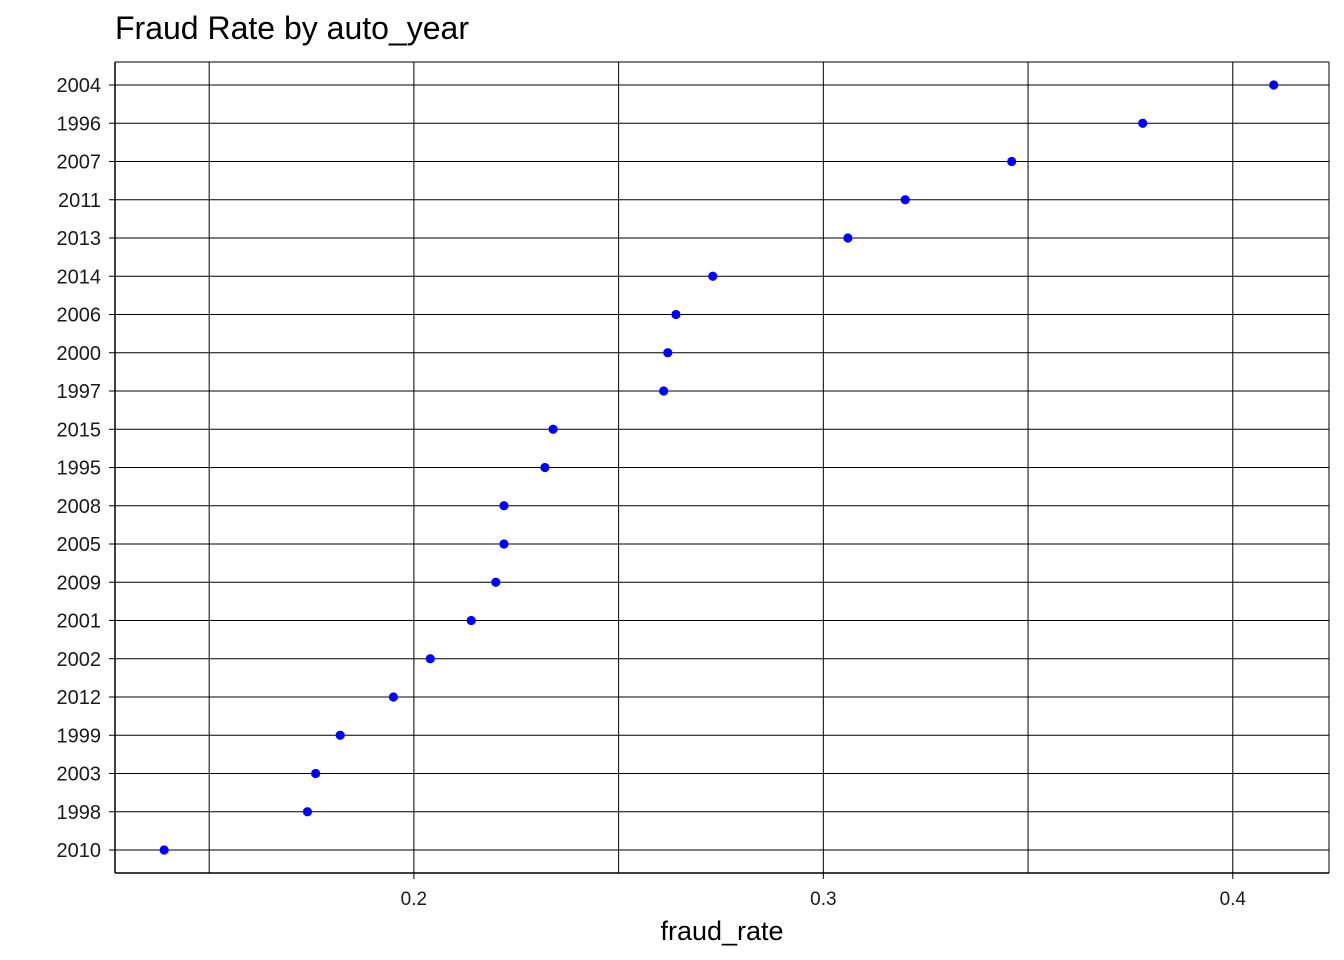  I want to click on chart-title: Fraud Rate by auto_year, so click(292, 28).